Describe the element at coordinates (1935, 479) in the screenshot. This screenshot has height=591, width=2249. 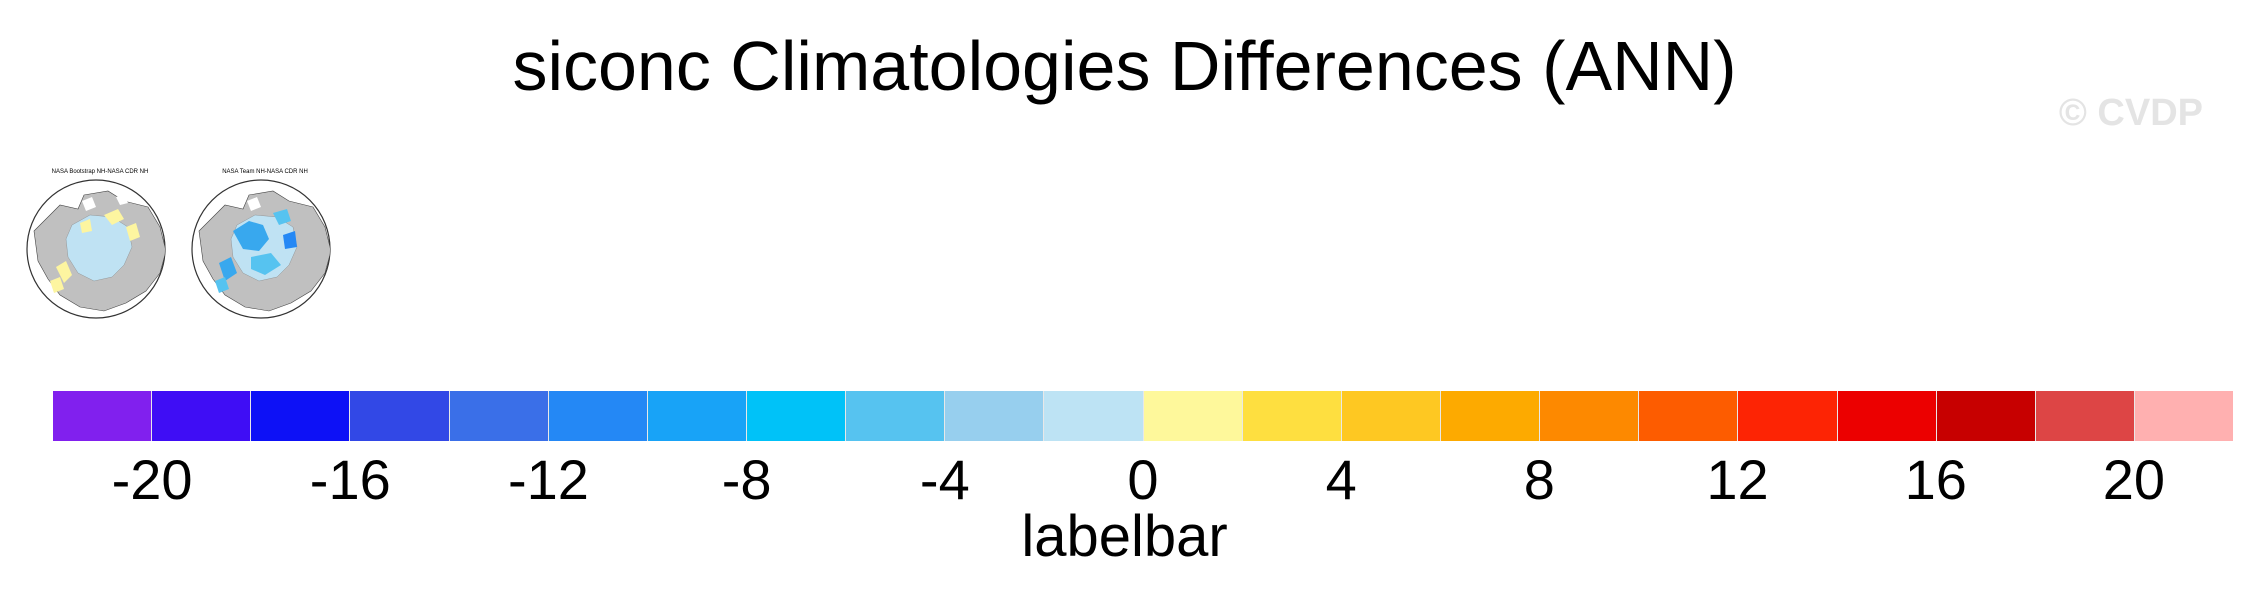
I see `colorbar-tick-label: 16` at that location.